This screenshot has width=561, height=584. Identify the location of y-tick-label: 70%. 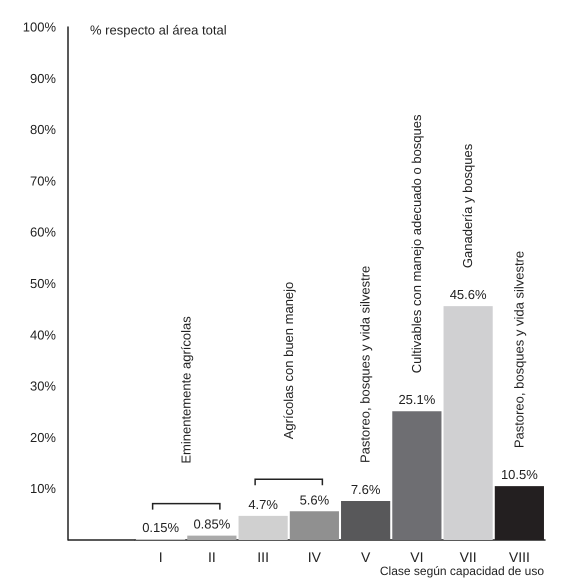
(43, 180).